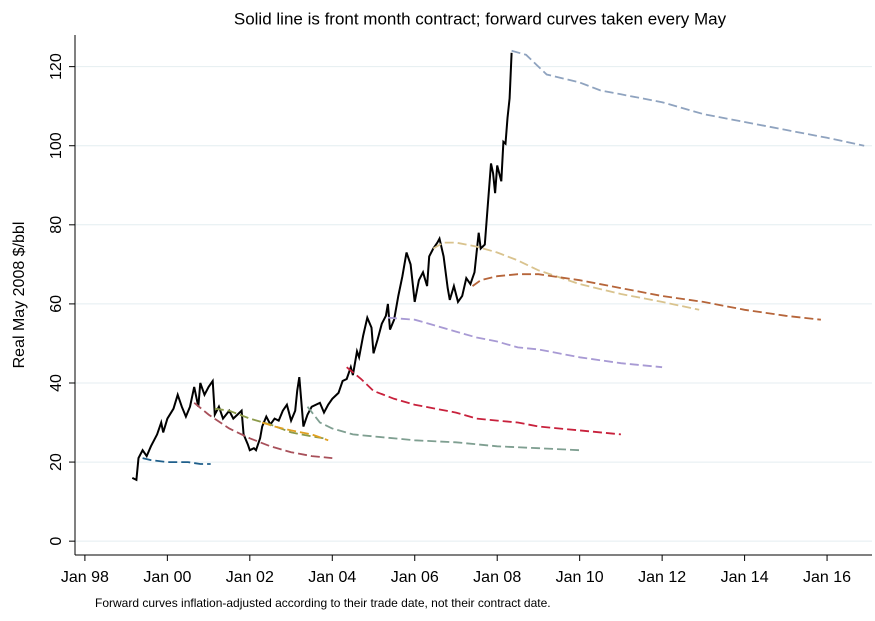 The image size is (875, 621). I want to click on x-tick-label: Jan 02, so click(250, 577).